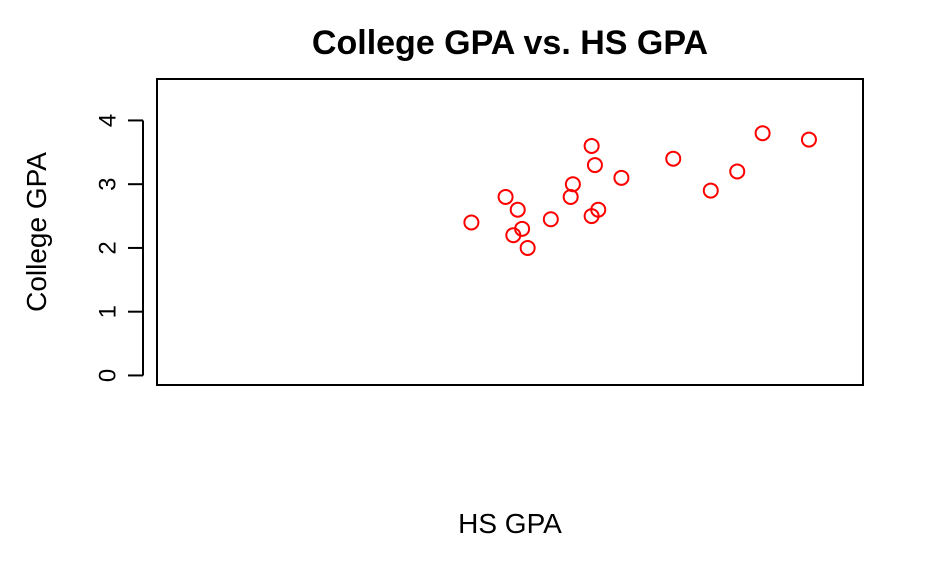 This screenshot has height=583, width=944. What do you see at coordinates (510, 43) in the screenshot?
I see `chart-title: College GPA vs. HS GPA` at bounding box center [510, 43].